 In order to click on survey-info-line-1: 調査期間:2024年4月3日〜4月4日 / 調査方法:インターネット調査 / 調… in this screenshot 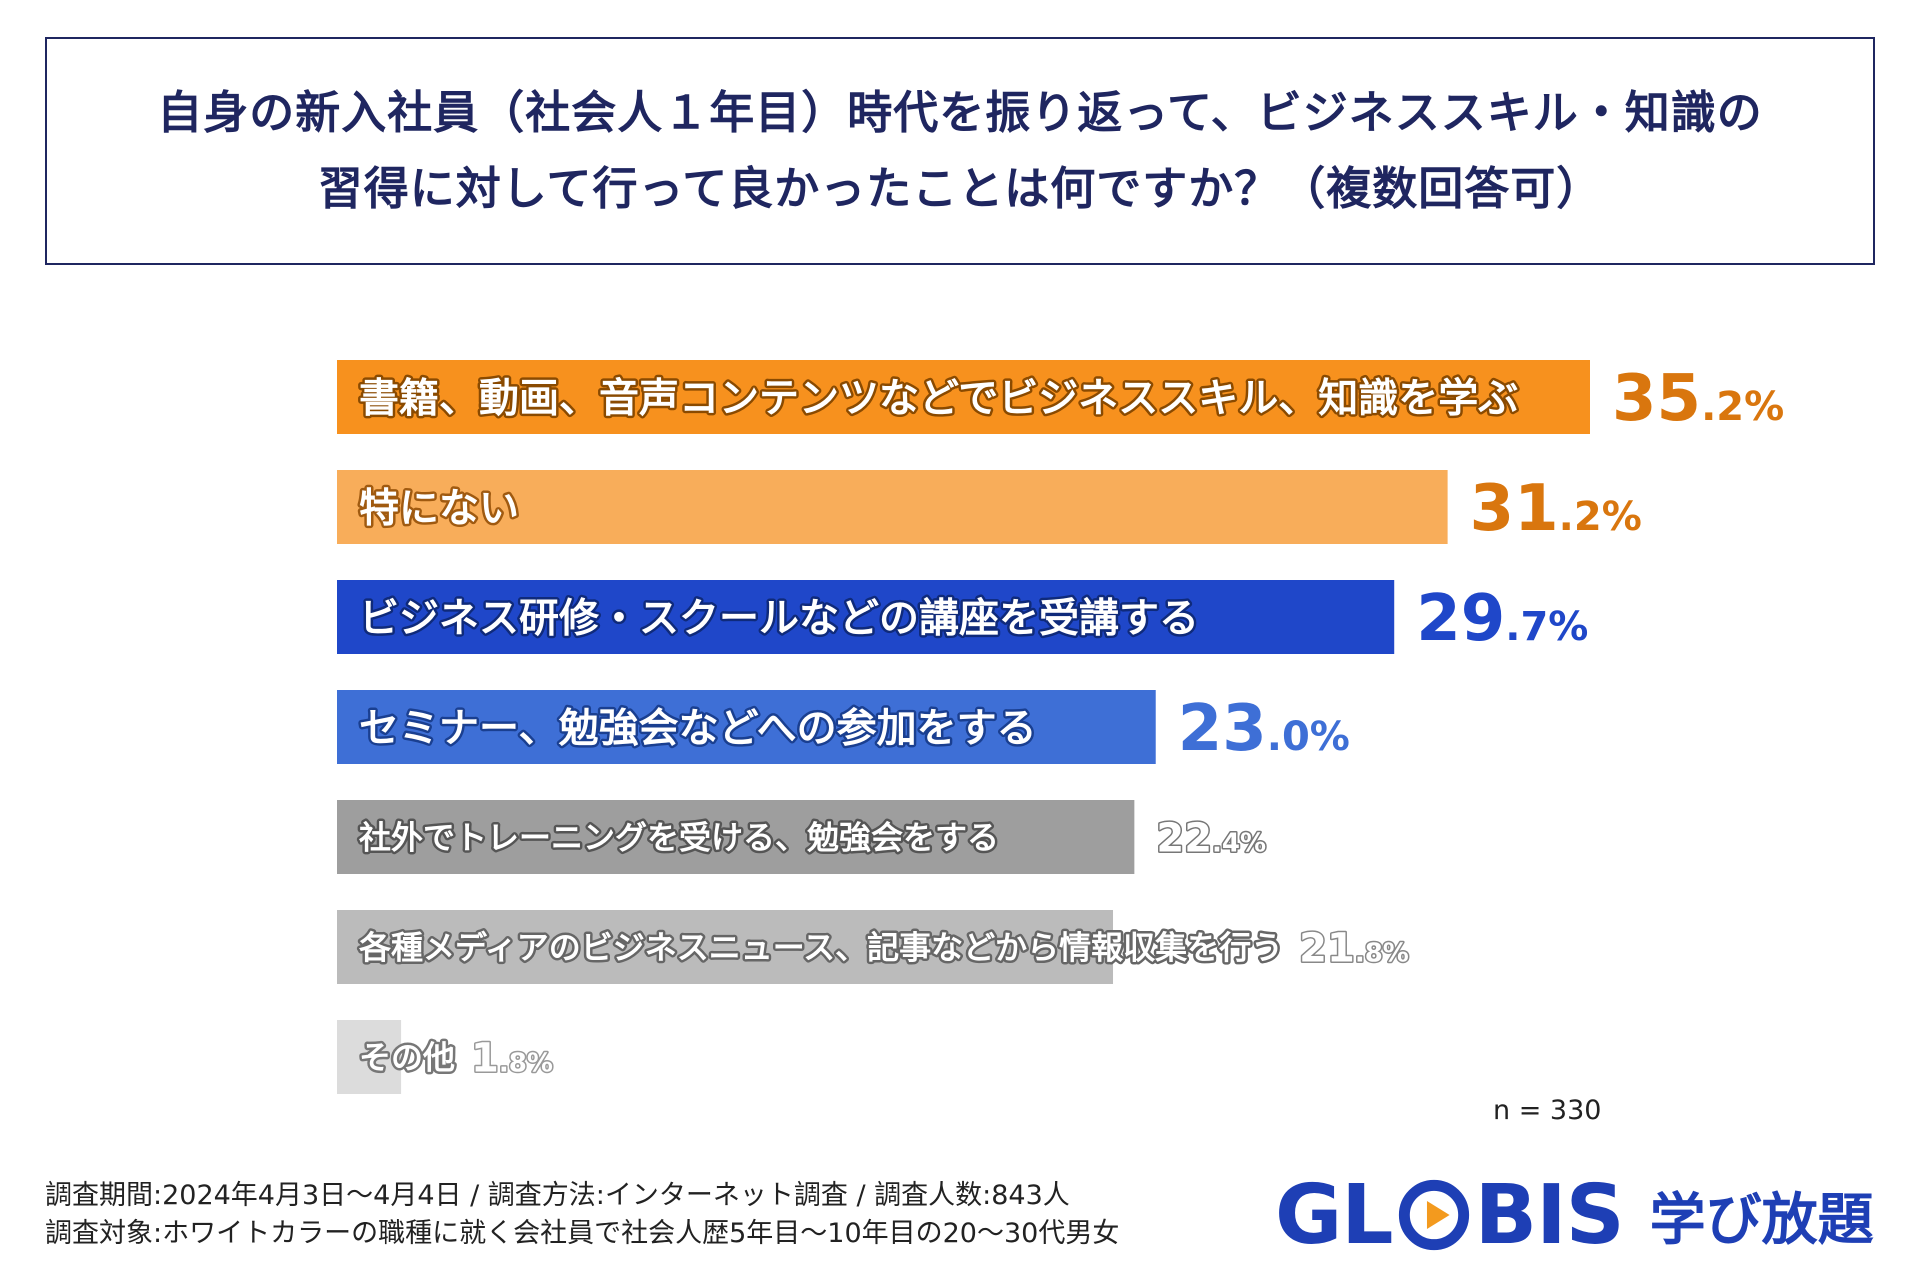, I will do `click(557, 1195)`.